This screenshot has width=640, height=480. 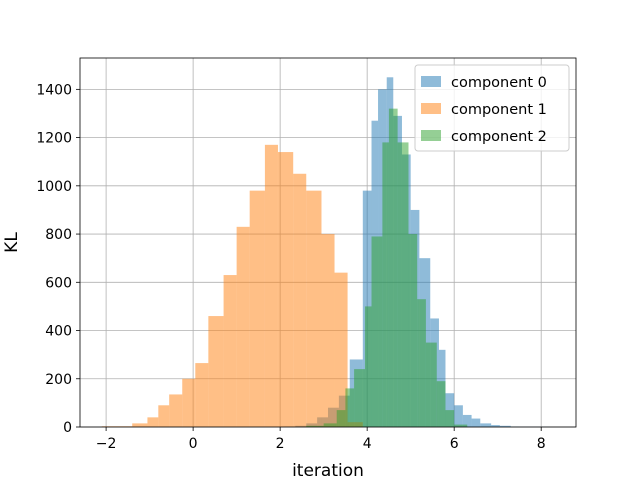 What do you see at coordinates (367, 444) in the screenshot?
I see `x-tick-label: 4` at bounding box center [367, 444].